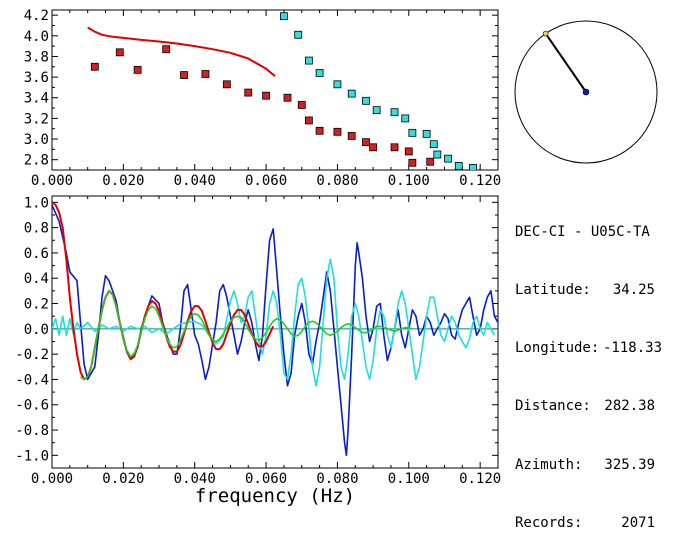  What do you see at coordinates (36, 99) in the screenshot?
I see `y-tick-label: 3.4` at bounding box center [36, 99].